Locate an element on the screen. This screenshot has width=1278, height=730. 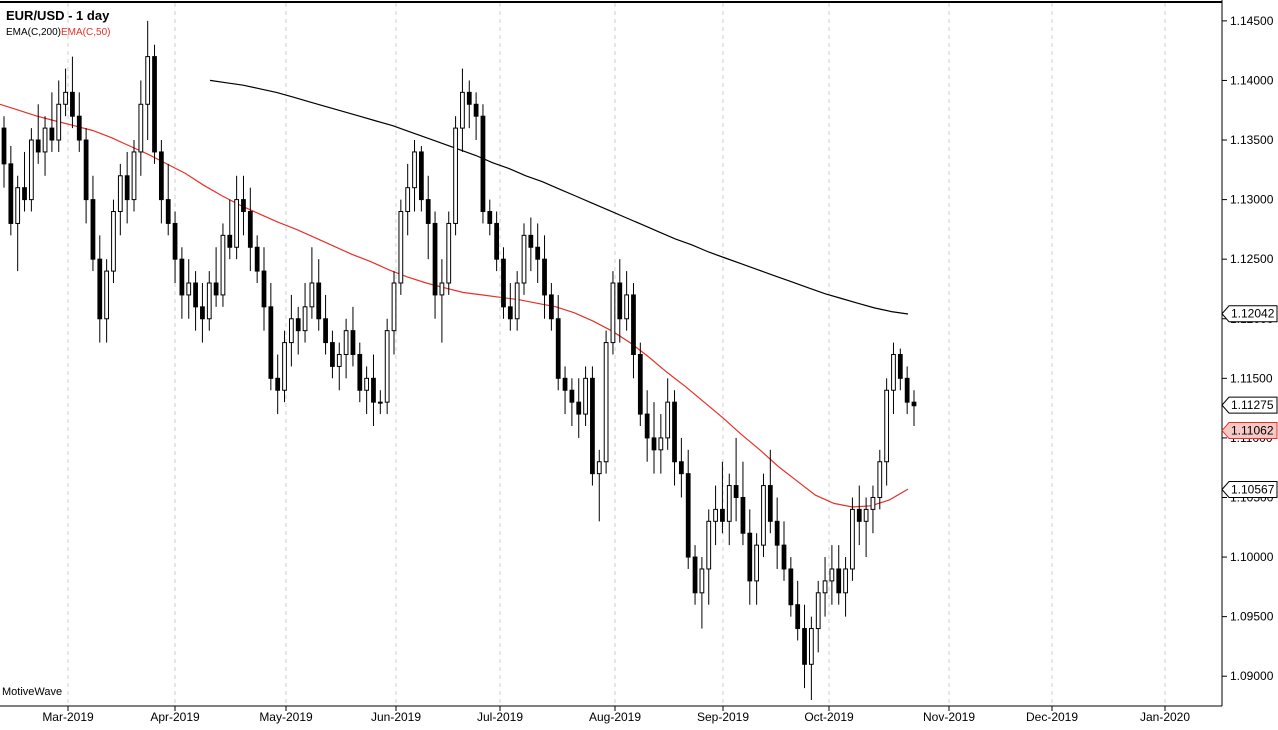
x-tick-label: Mar-2019 is located at coordinates (68, 717).